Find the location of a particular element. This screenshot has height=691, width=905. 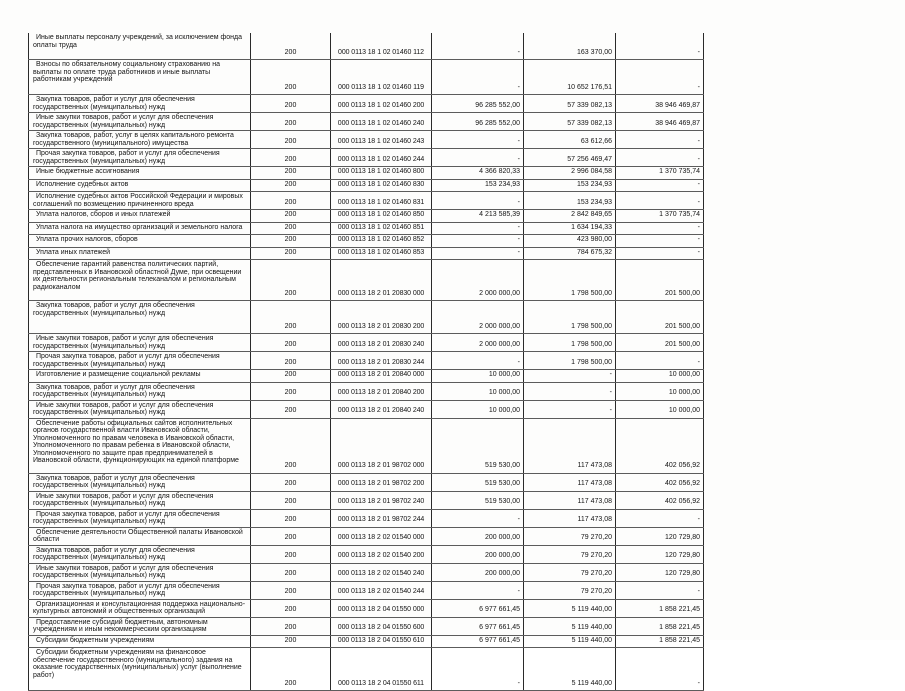

amount-col5-cell: 423 980,00 is located at coordinates (569, 241).